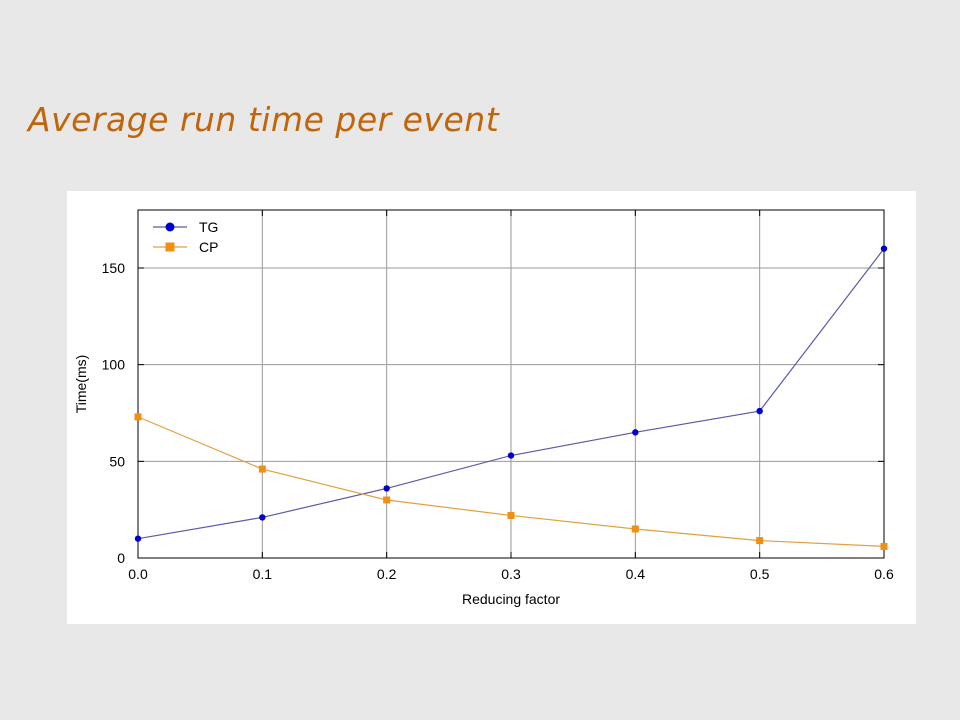 The width and height of the screenshot is (960, 720). What do you see at coordinates (170, 227) in the screenshot?
I see `legend-marker-tg` at bounding box center [170, 227].